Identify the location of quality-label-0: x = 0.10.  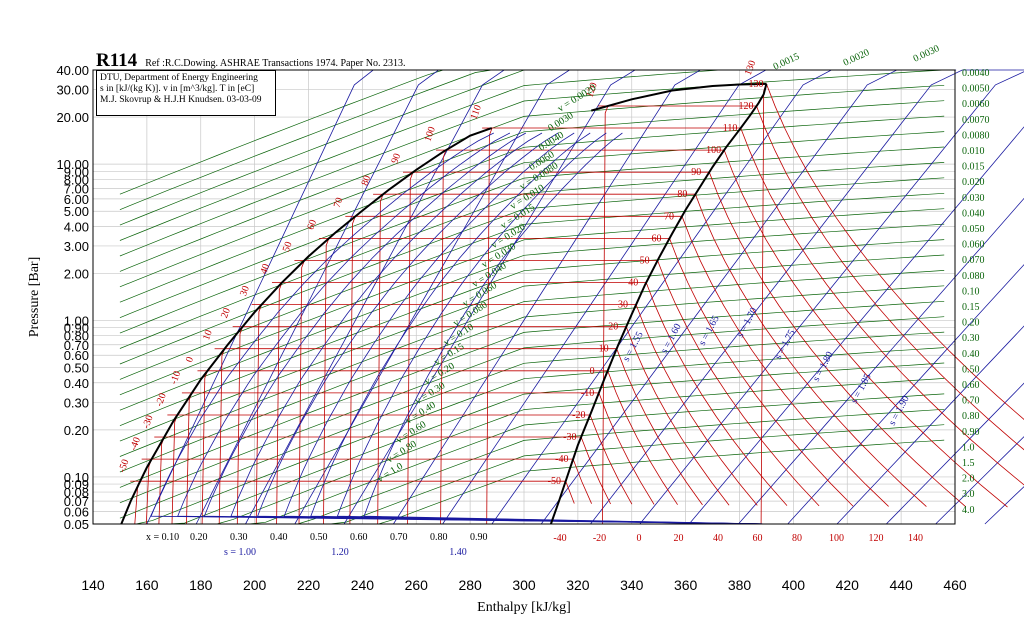
(162, 537).